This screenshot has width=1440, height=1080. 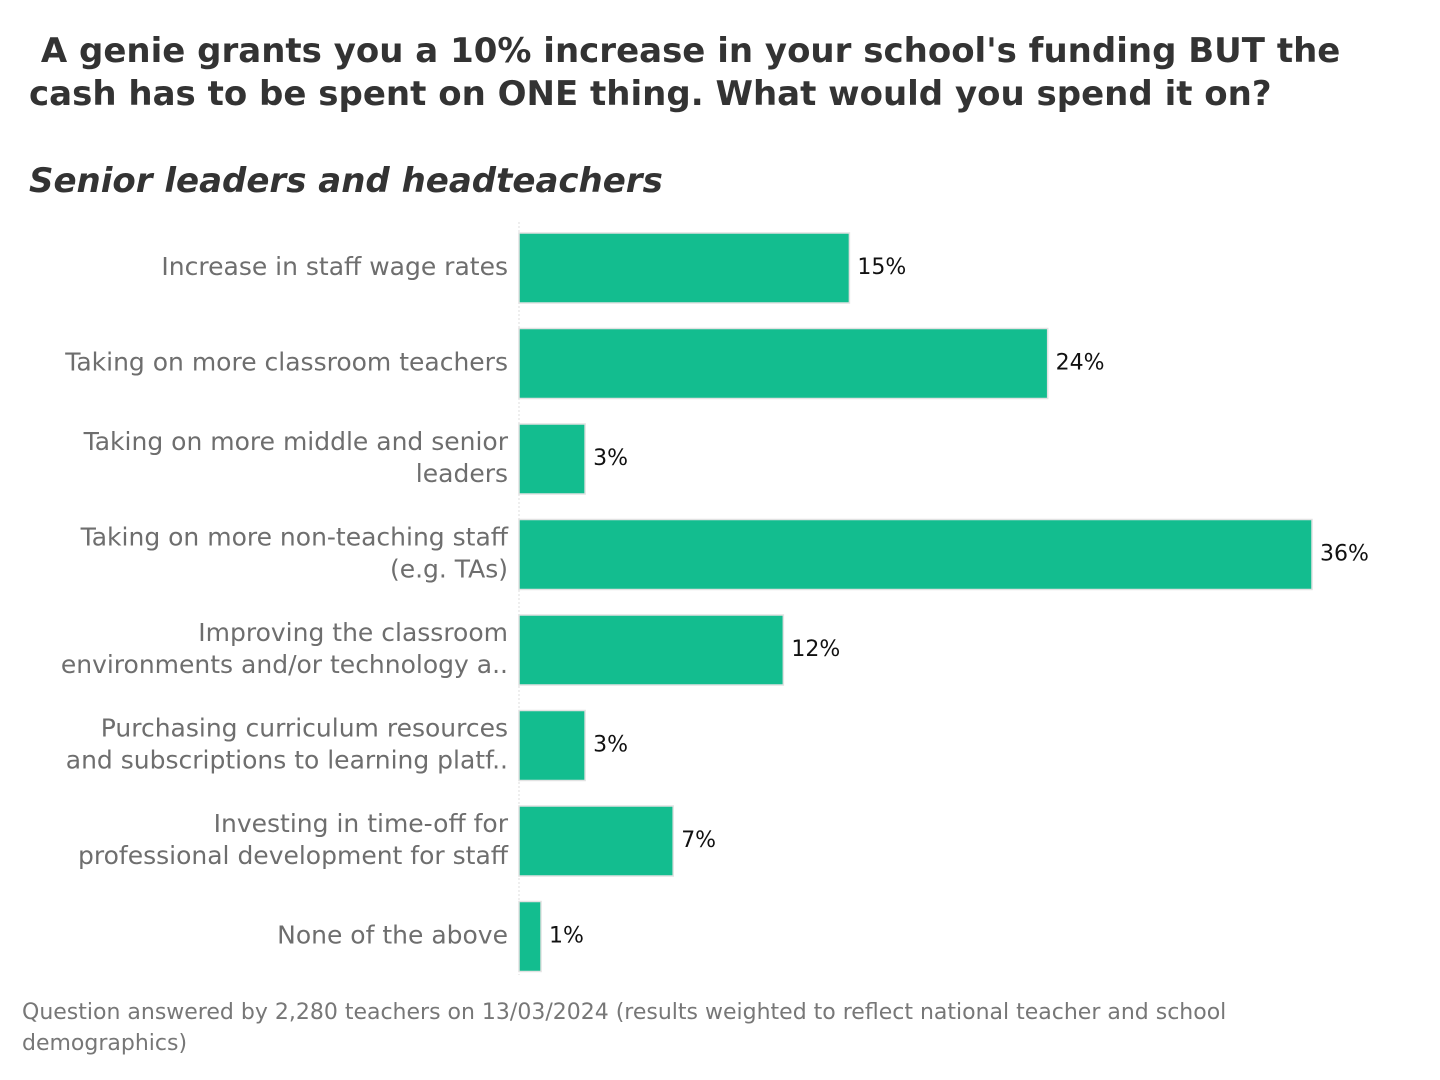 I want to click on category-label: None of the above, so click(x=392, y=935).